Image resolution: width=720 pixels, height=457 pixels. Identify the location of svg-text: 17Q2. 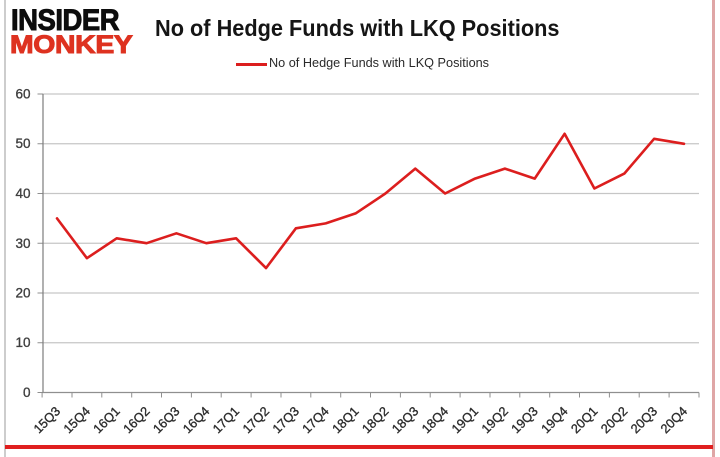
(255, 420).